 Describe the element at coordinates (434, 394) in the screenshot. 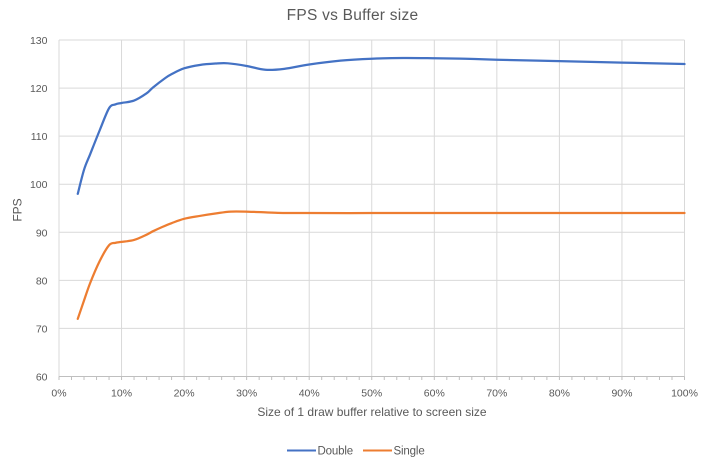

I see `x-tick-label: 60%` at that location.